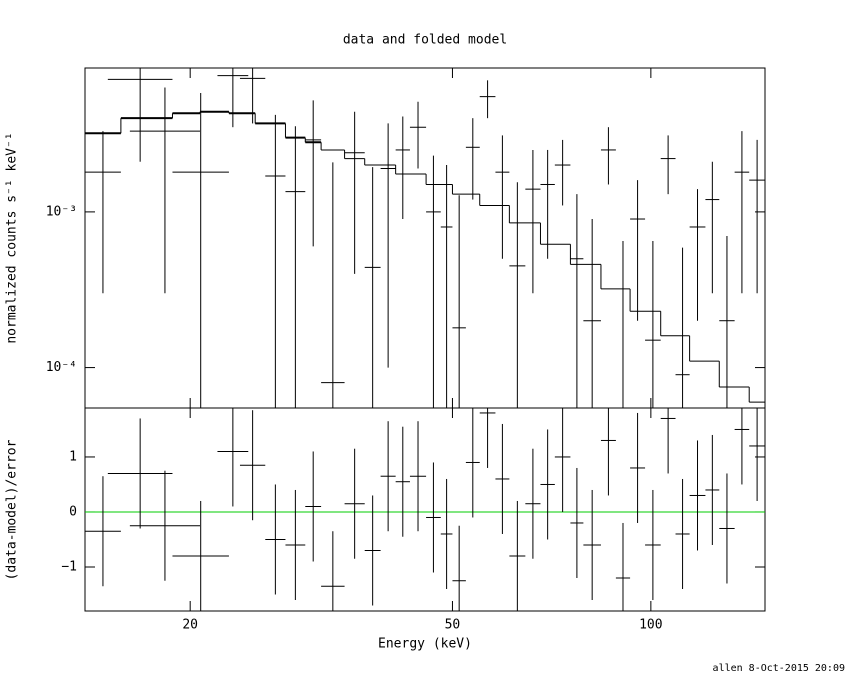  What do you see at coordinates (73, 456) in the screenshot?
I see `y-tick-label: 1` at bounding box center [73, 456].